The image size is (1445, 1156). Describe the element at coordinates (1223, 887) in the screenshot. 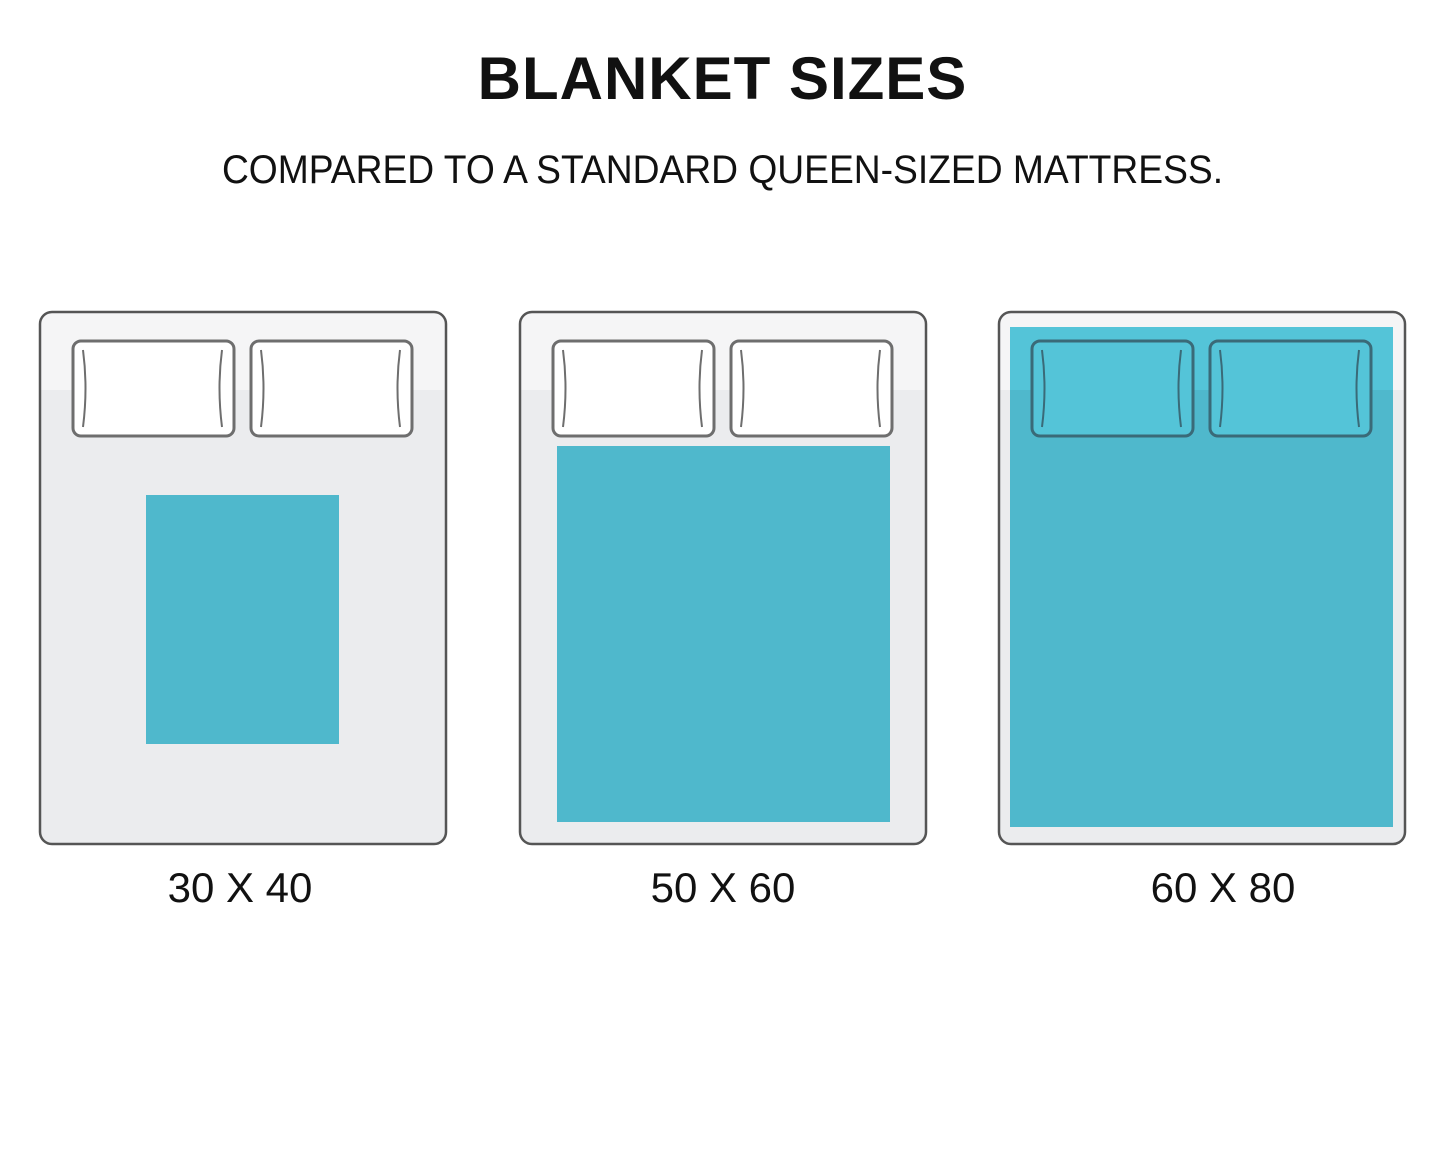

I see `size-label-60x80: 60 X 80` at that location.